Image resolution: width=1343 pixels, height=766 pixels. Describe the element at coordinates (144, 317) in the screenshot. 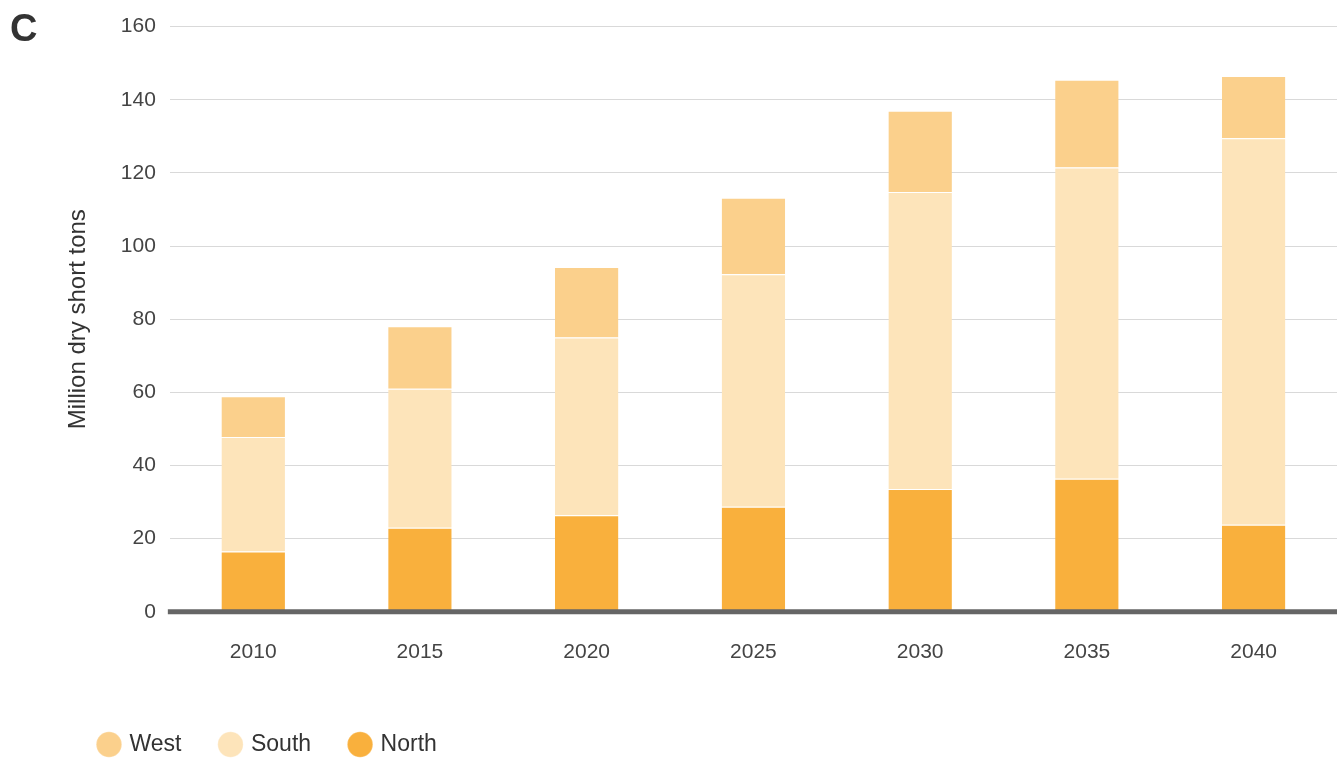

I see `y-tick-label: 80` at that location.